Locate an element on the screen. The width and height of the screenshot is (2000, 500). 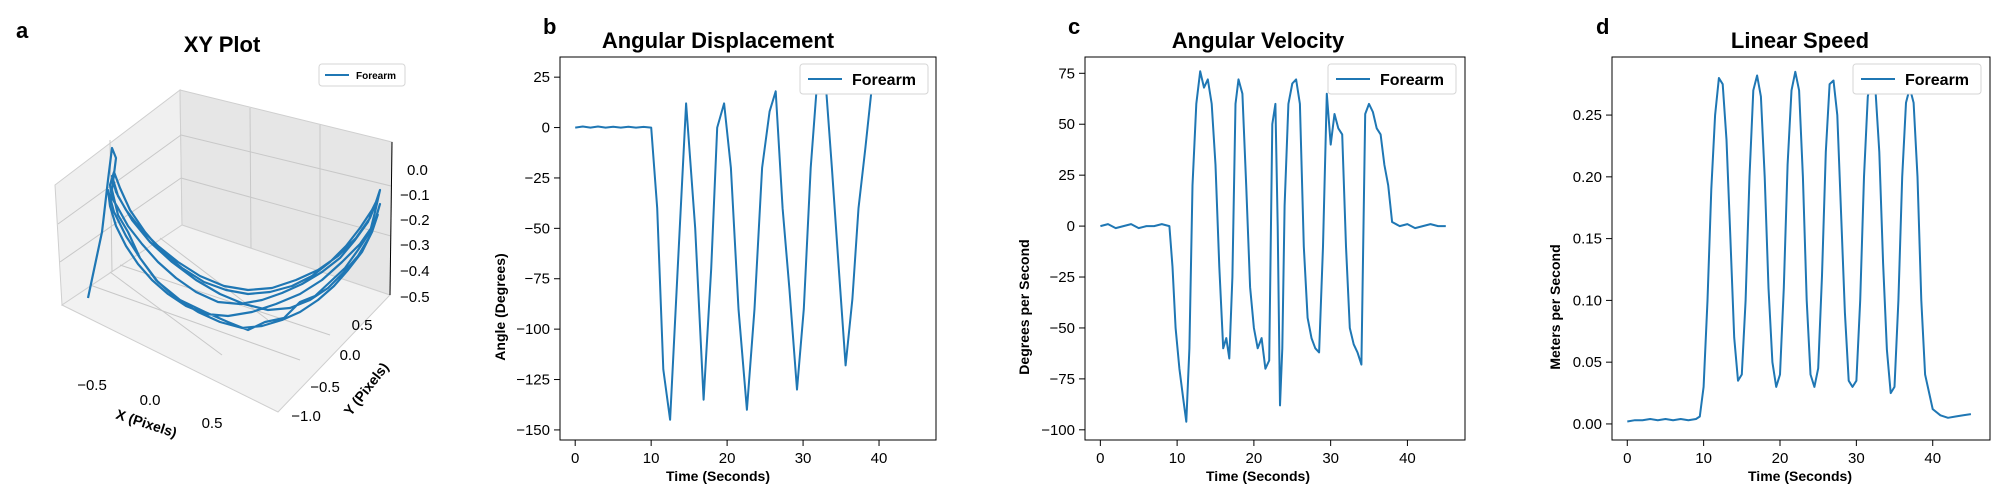
panel-b-xtick-label: 10 is located at coordinates (651, 458).